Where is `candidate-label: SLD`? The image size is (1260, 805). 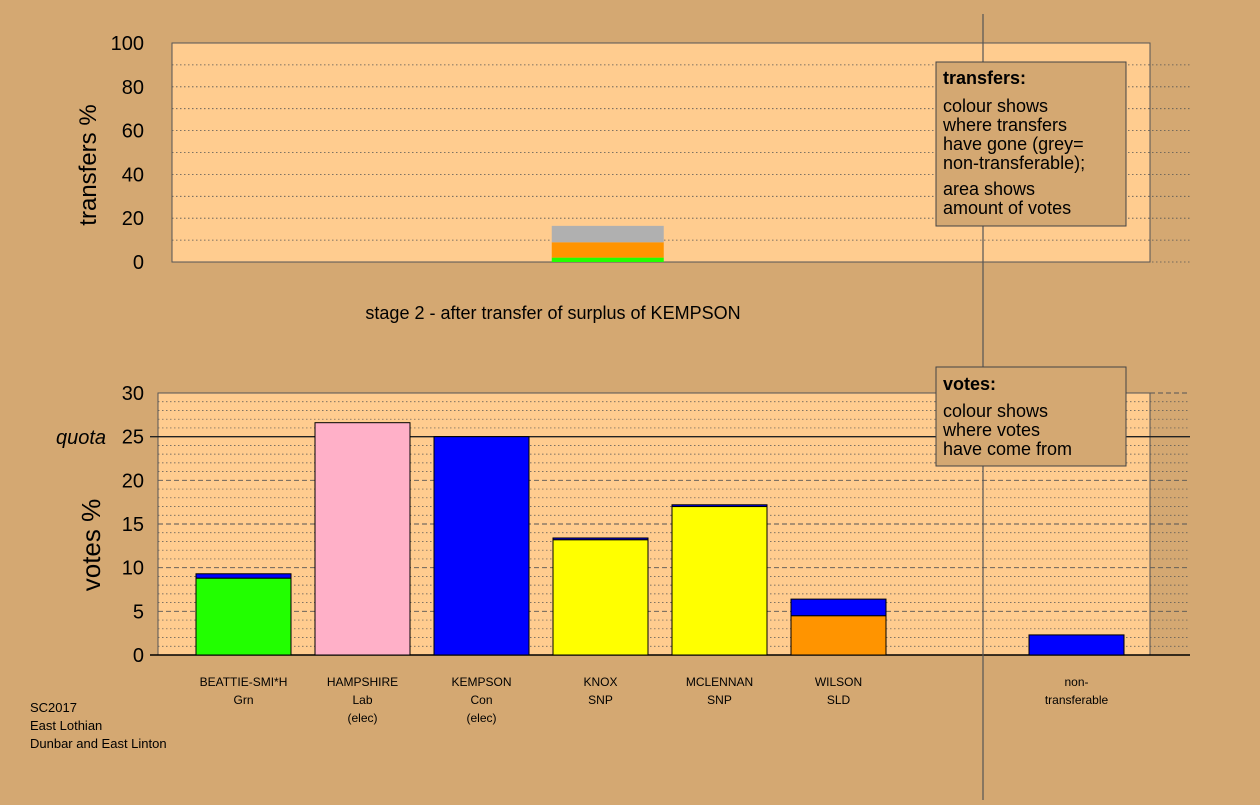 candidate-label: SLD is located at coordinates (839, 700).